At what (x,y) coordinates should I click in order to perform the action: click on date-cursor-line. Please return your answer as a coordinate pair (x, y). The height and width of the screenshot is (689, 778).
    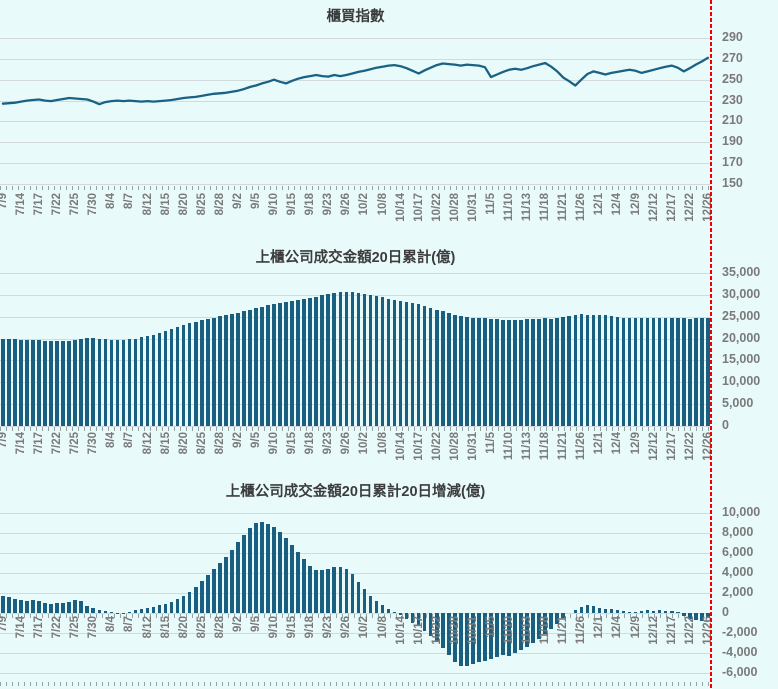
    Looking at the image, I should click on (711, 344).